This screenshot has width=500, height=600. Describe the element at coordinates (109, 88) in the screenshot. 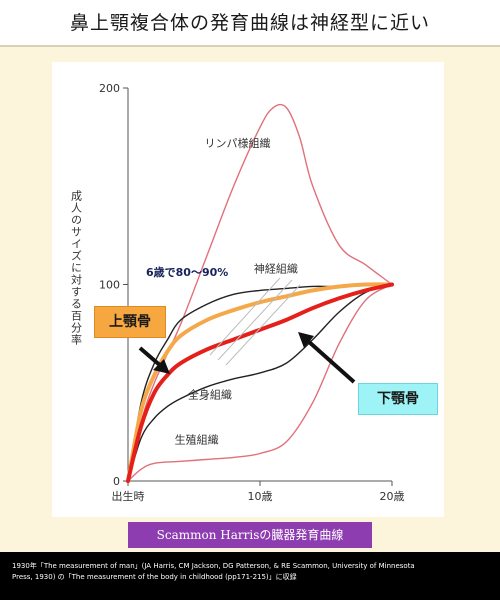

I see `y-tick-label: 200` at that location.